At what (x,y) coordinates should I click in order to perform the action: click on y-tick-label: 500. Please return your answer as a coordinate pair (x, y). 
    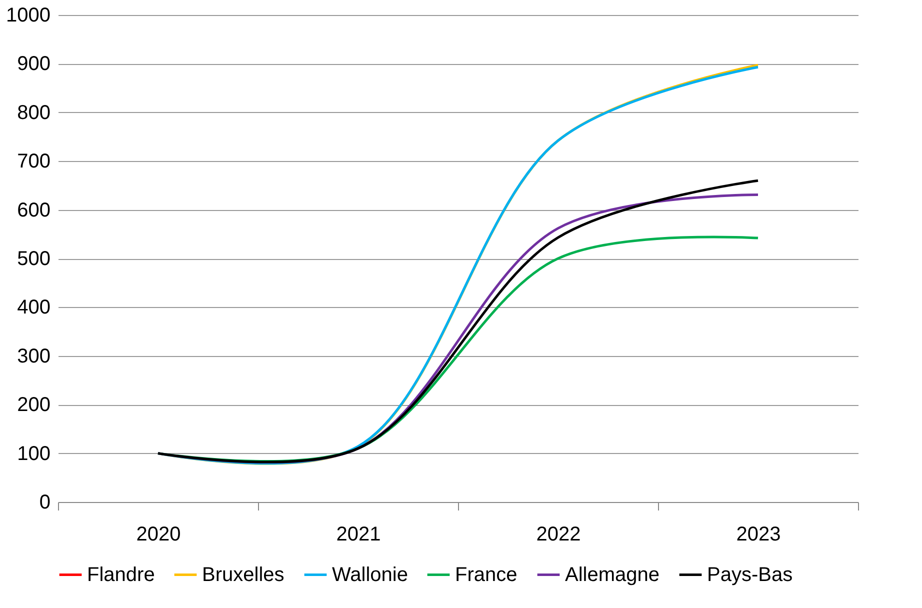
    Looking at the image, I should click on (33, 259).